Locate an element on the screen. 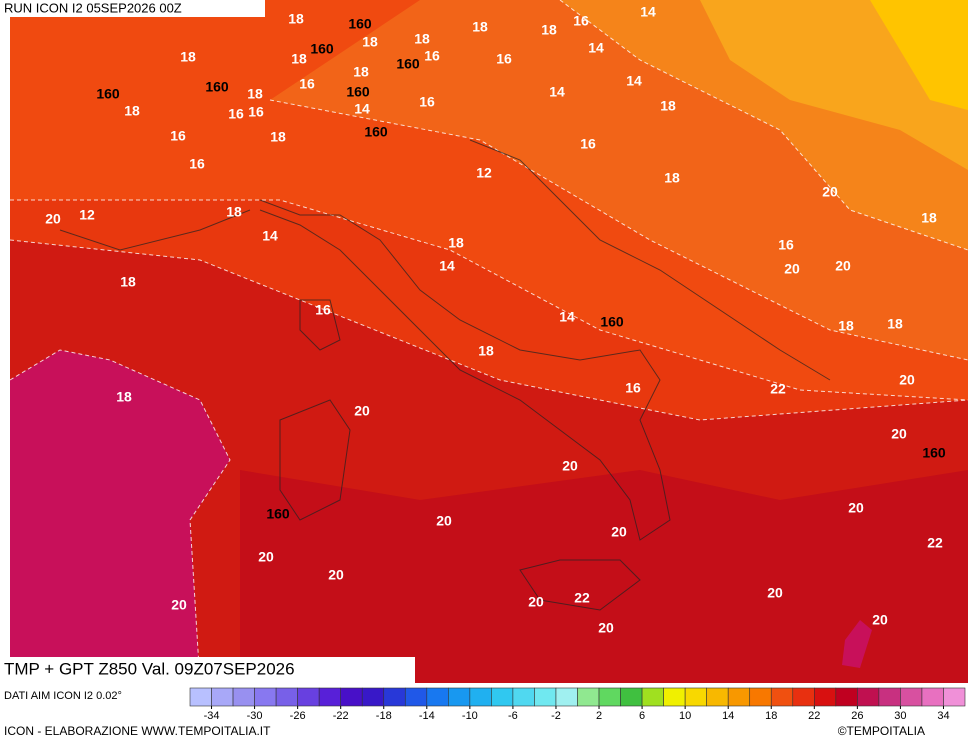 This screenshot has height=745, width=968. colorbar-label: -18 is located at coordinates (384, 716).